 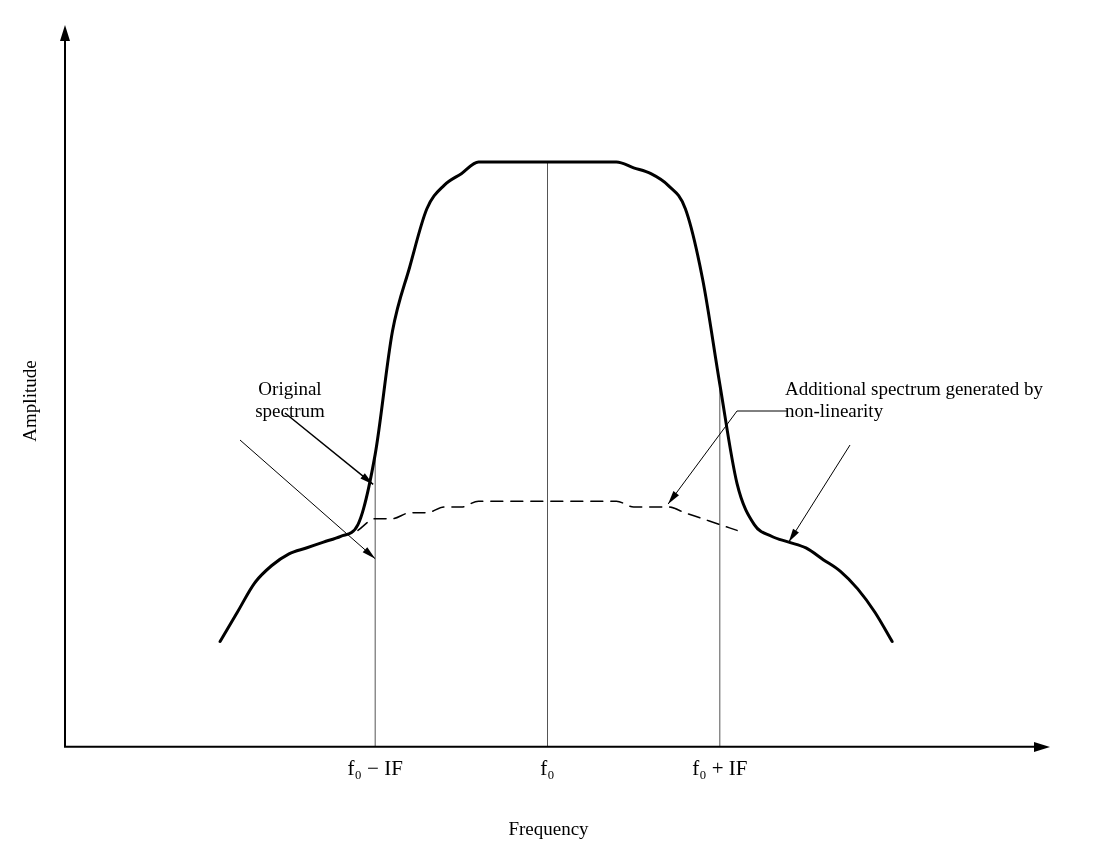 What do you see at coordinates (547, 767) in the screenshot?
I see `x-tick-label: f₀` at bounding box center [547, 767].